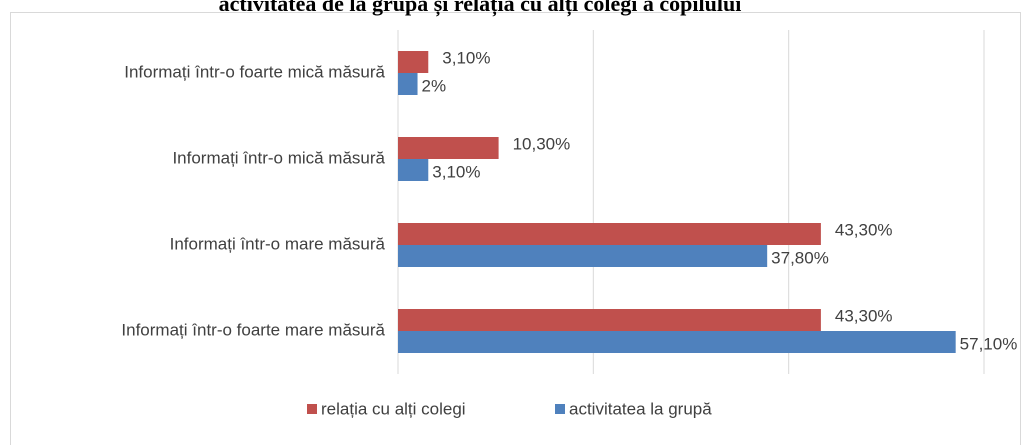 This screenshot has height=445, width=1027. I want to click on y-tick-label: Informați într-o mare măsură, so click(278, 243).